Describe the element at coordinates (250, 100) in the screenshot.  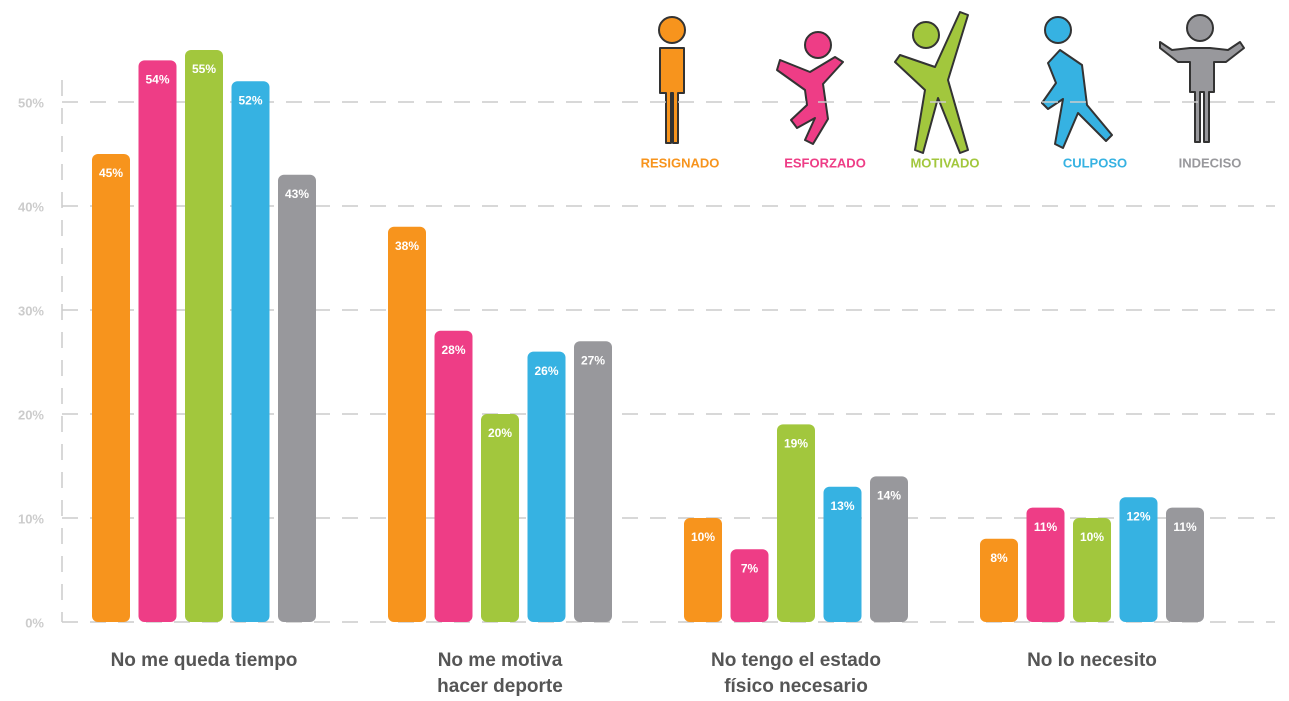
I see `data-label: 52%` at that location.